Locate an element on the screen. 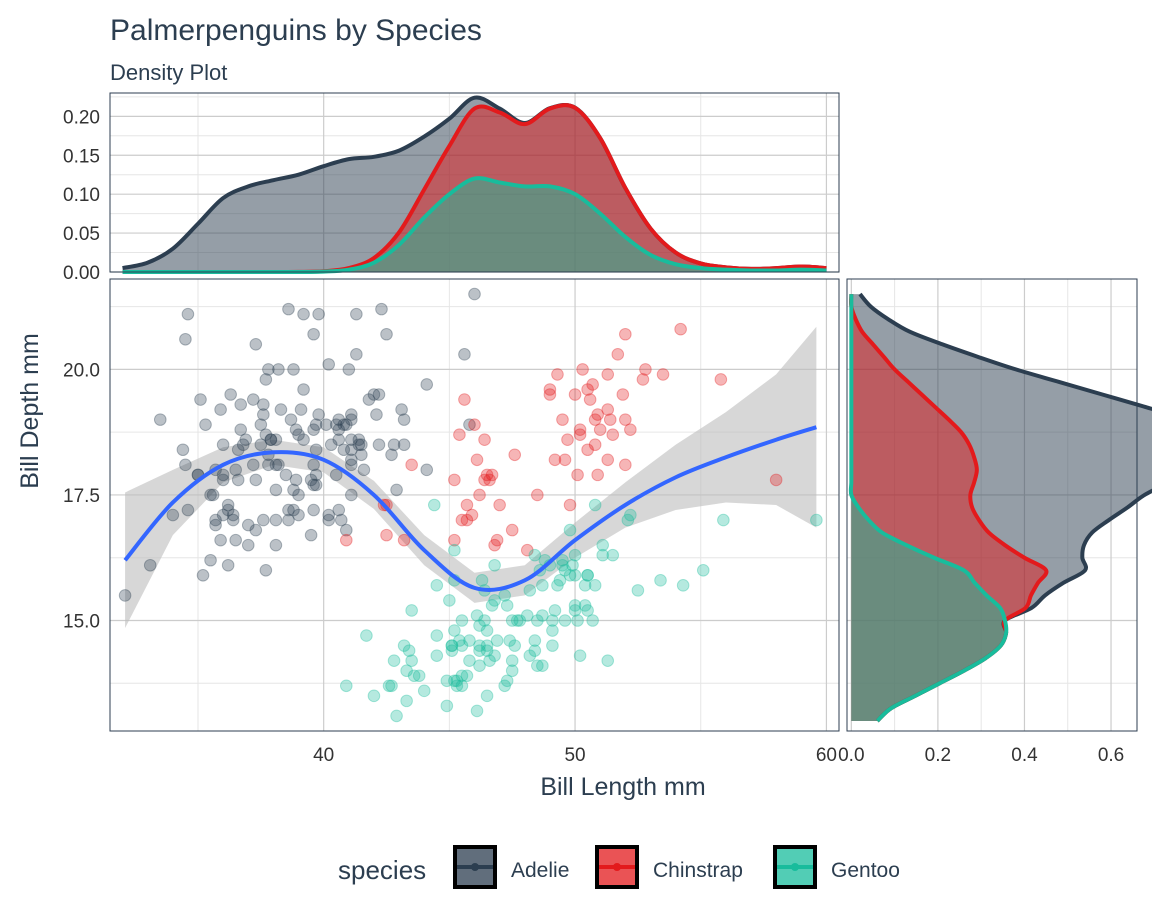 The image size is (1152, 921). legend-title: species is located at coordinates (382, 870).